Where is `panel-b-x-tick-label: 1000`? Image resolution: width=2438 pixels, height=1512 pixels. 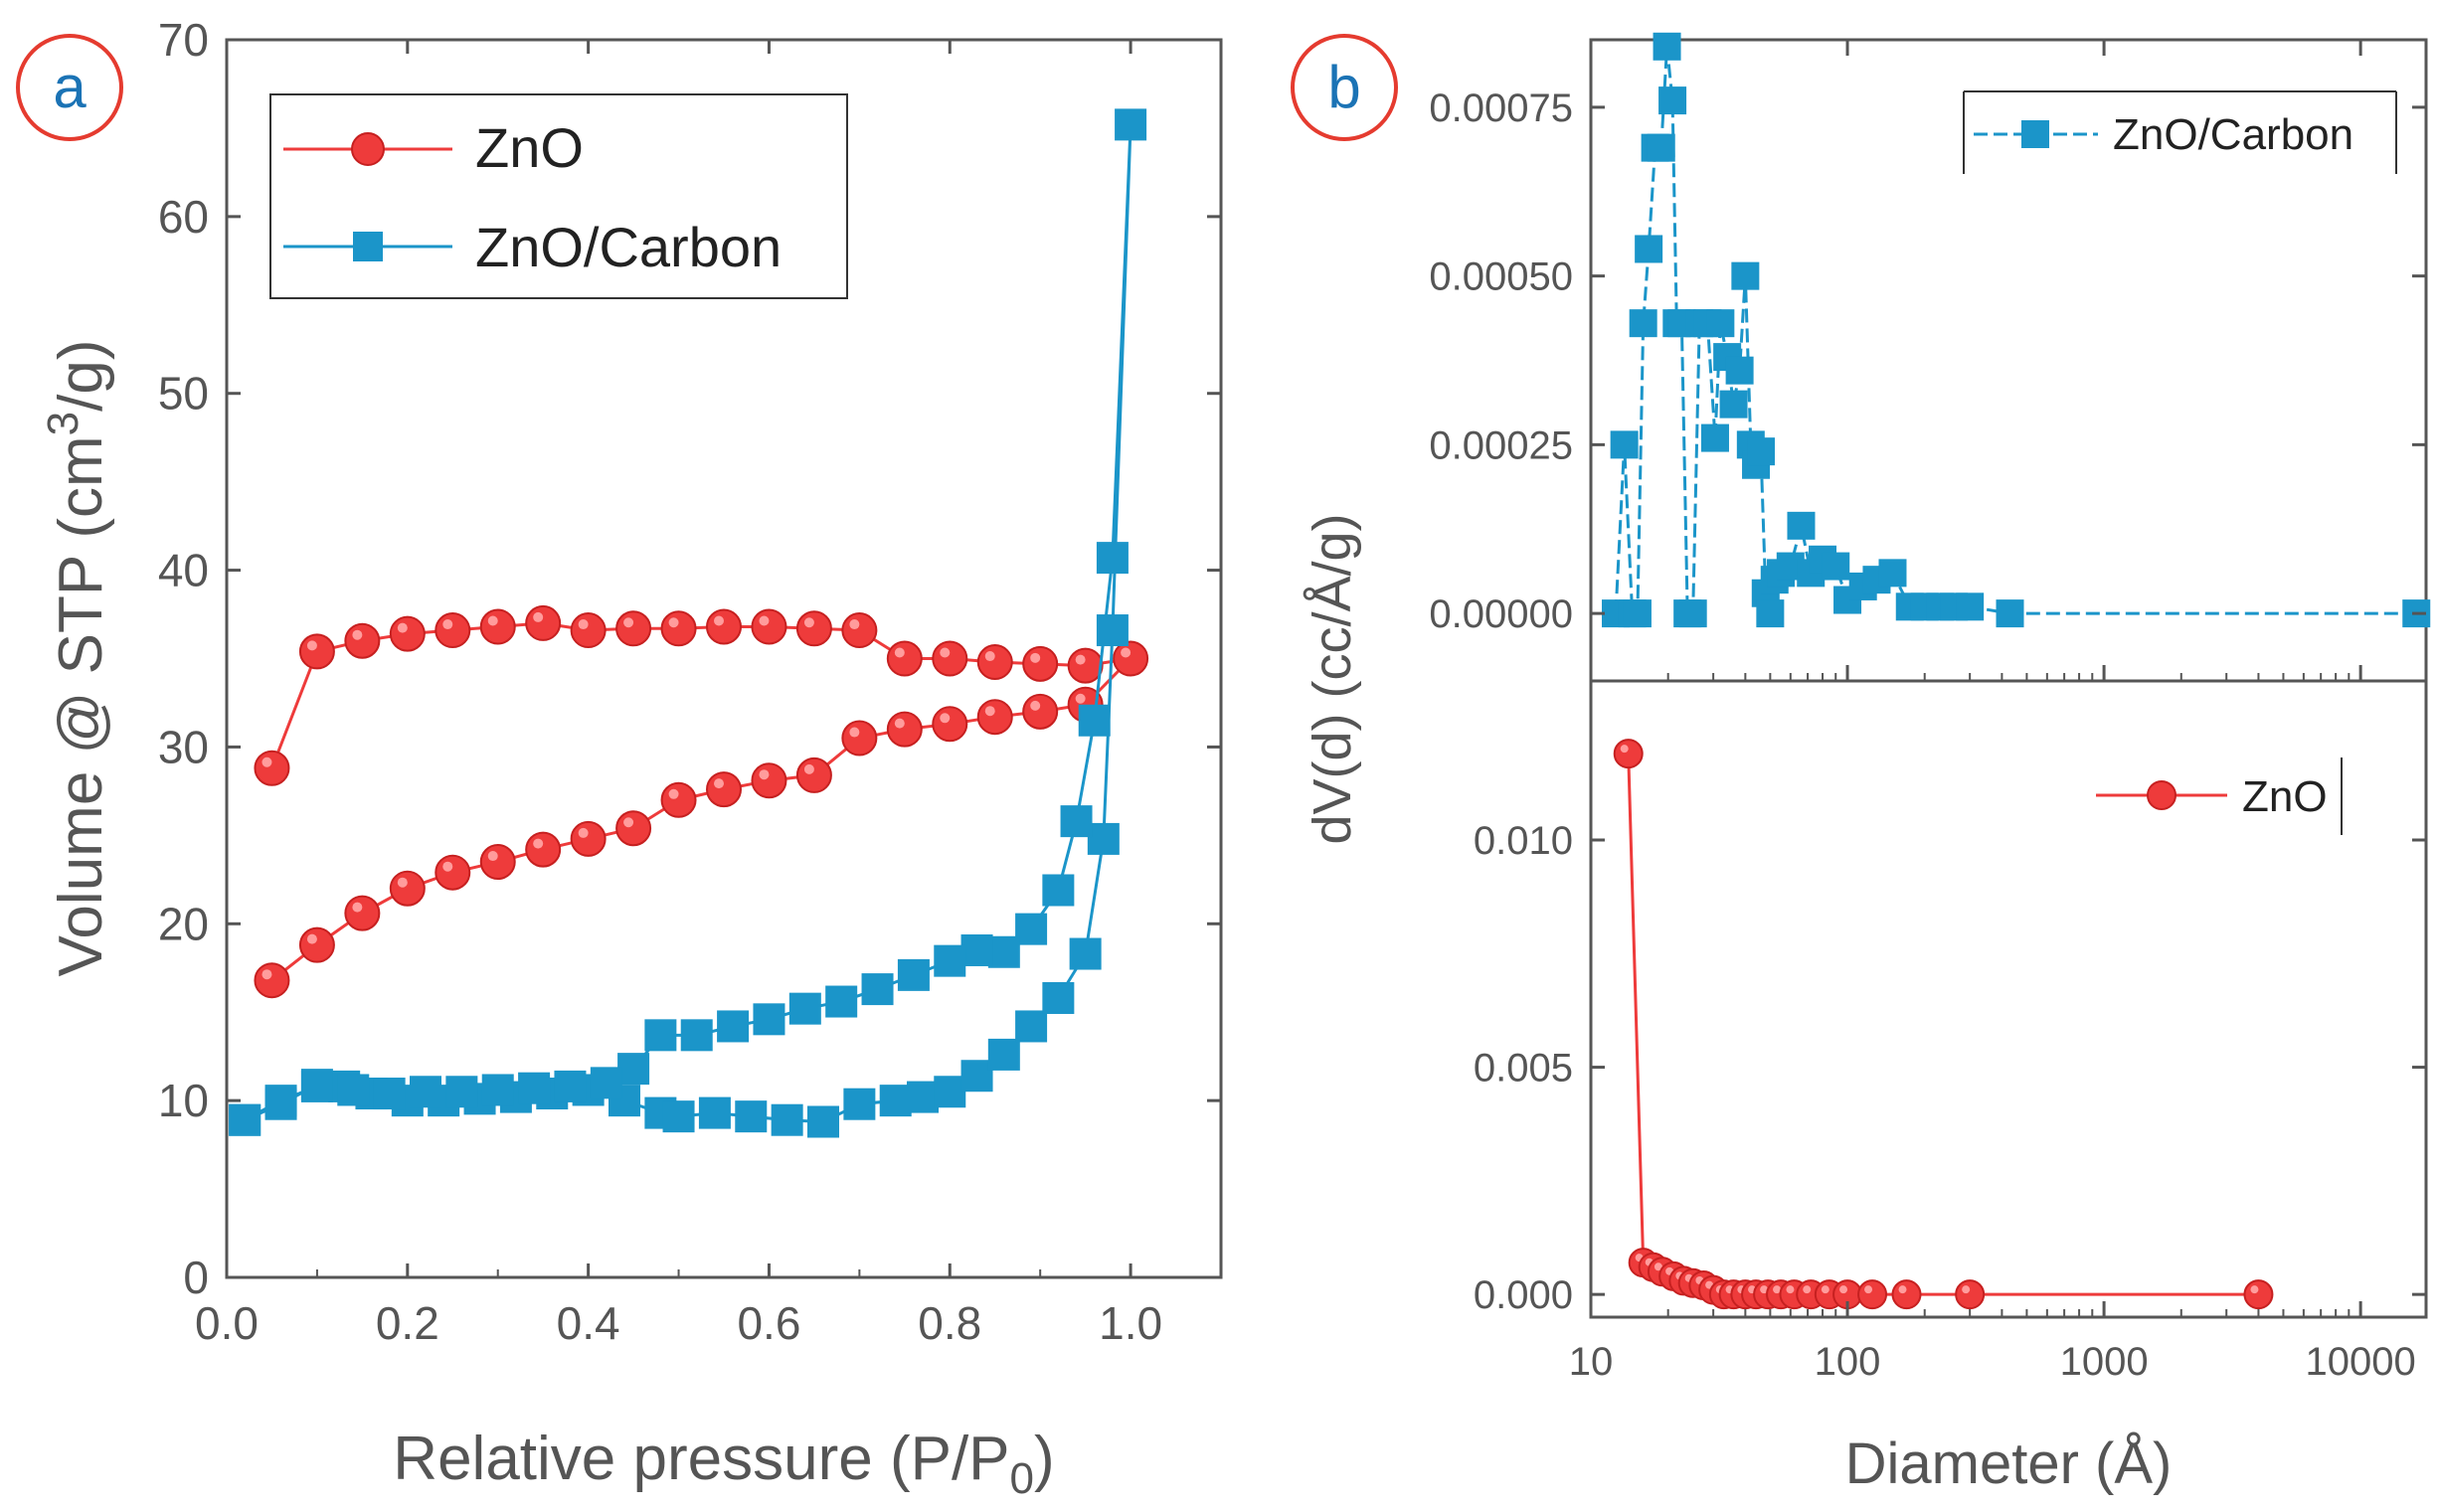 panel-b-x-tick-label: 1000 is located at coordinates (2104, 1362).